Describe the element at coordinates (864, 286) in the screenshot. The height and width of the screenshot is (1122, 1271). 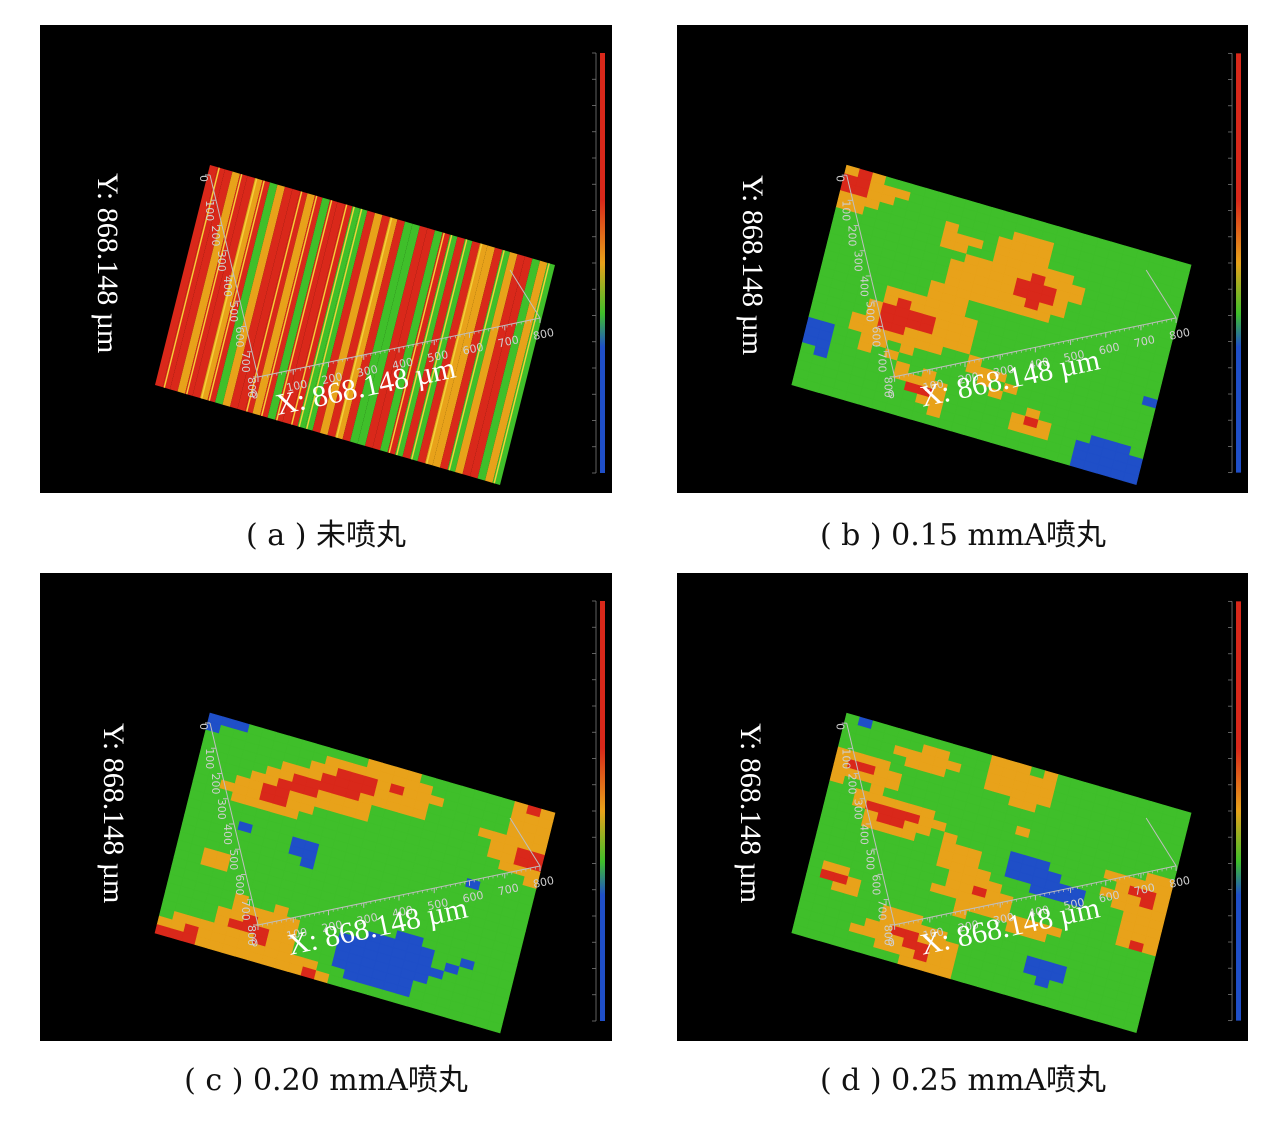
I see `y-tick-label: 400` at that location.